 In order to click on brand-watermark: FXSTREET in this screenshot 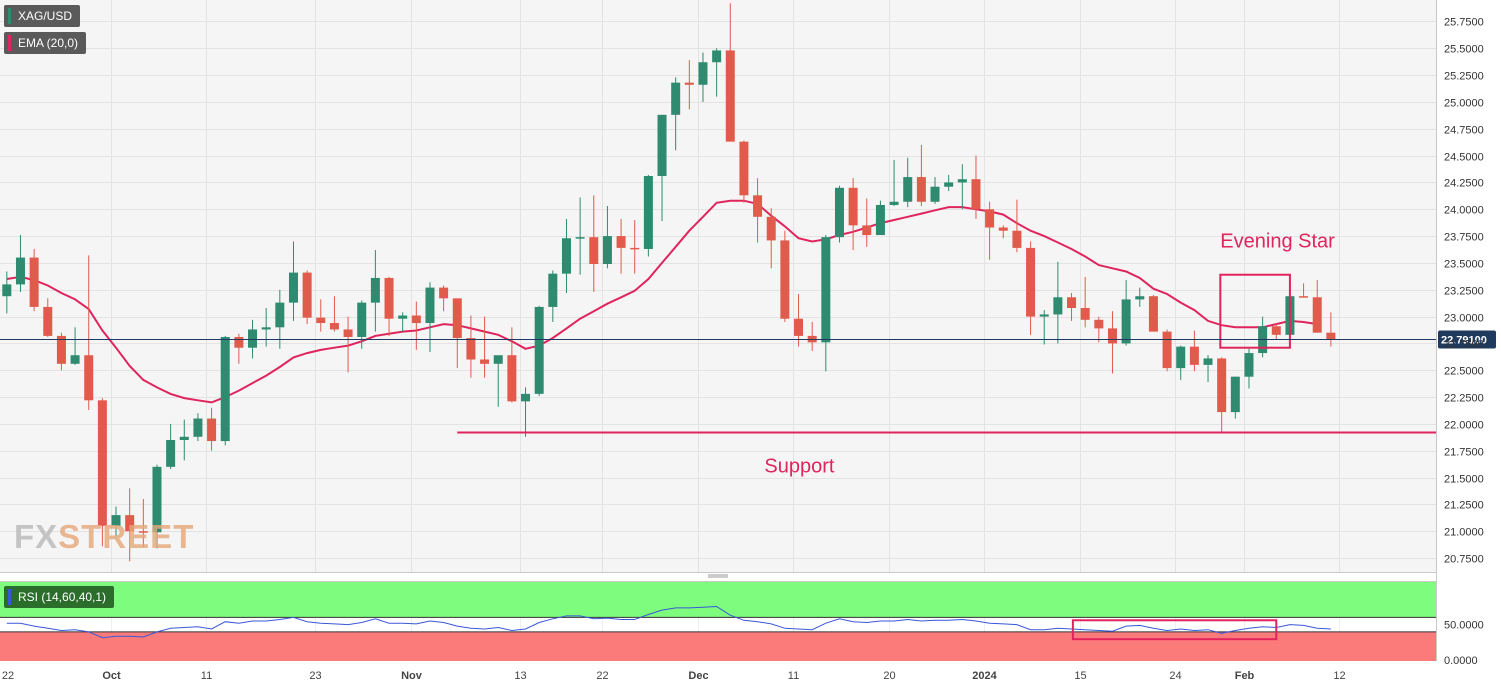, I will do `click(104, 537)`.